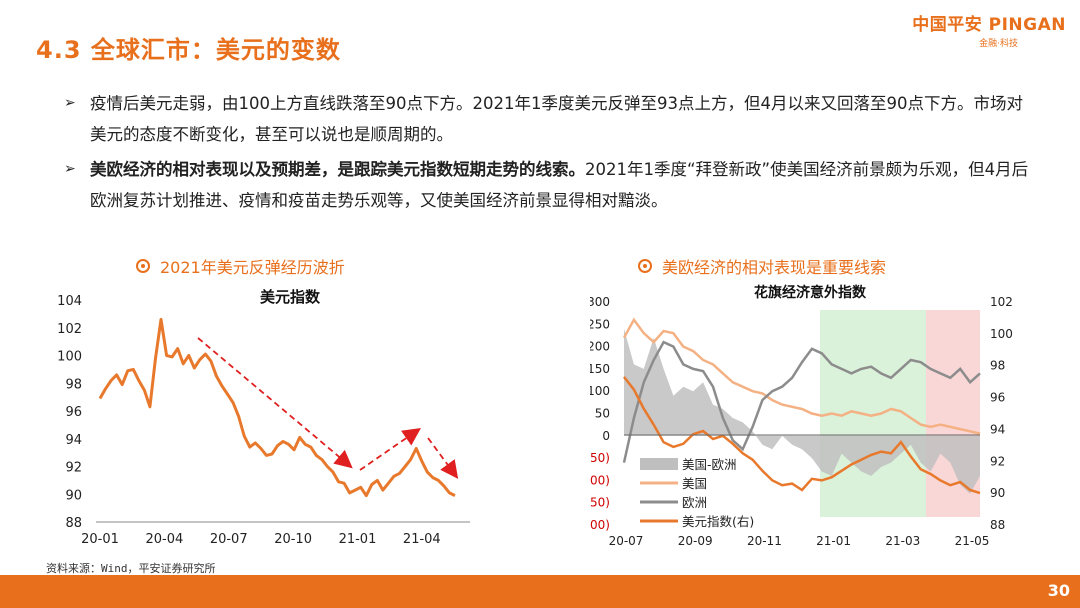 This screenshot has height=608, width=1080. I want to click on footer-bar: 30, so click(540, 591).